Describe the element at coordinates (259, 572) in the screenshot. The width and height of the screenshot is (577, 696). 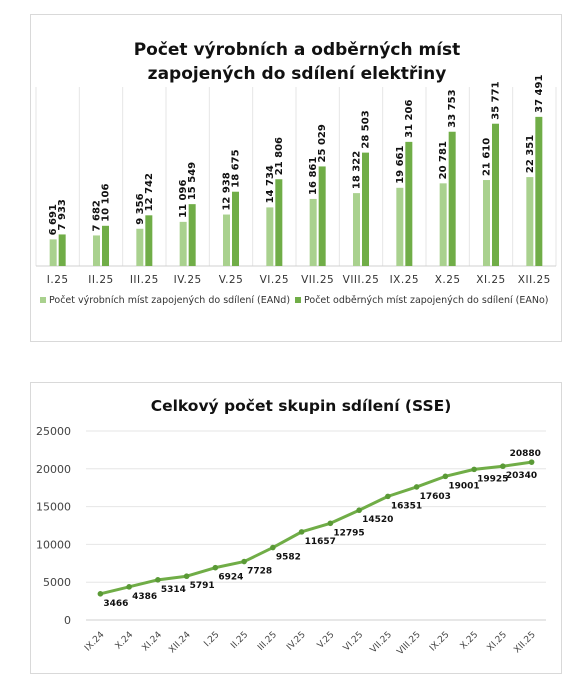
I see `data-label: 7728` at that location.